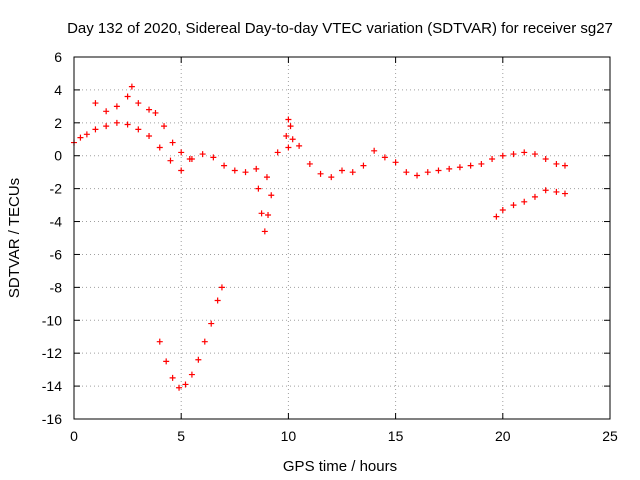 This screenshot has width=640, height=480. I want to click on y-tick-label: 2, so click(58, 123).